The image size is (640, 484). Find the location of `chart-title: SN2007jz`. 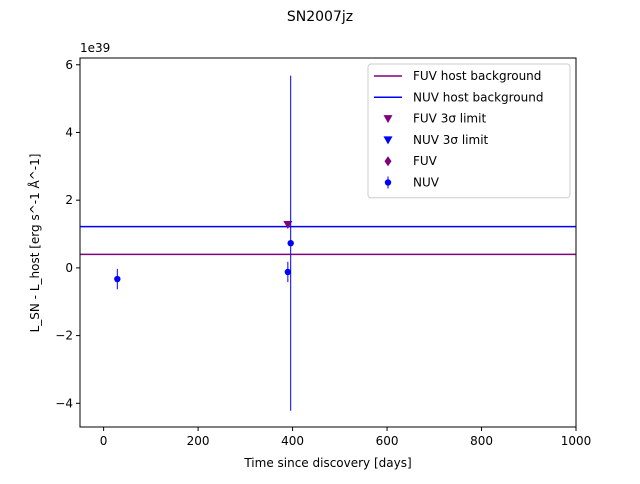

chart-title: SN2007jz is located at coordinates (320, 17).